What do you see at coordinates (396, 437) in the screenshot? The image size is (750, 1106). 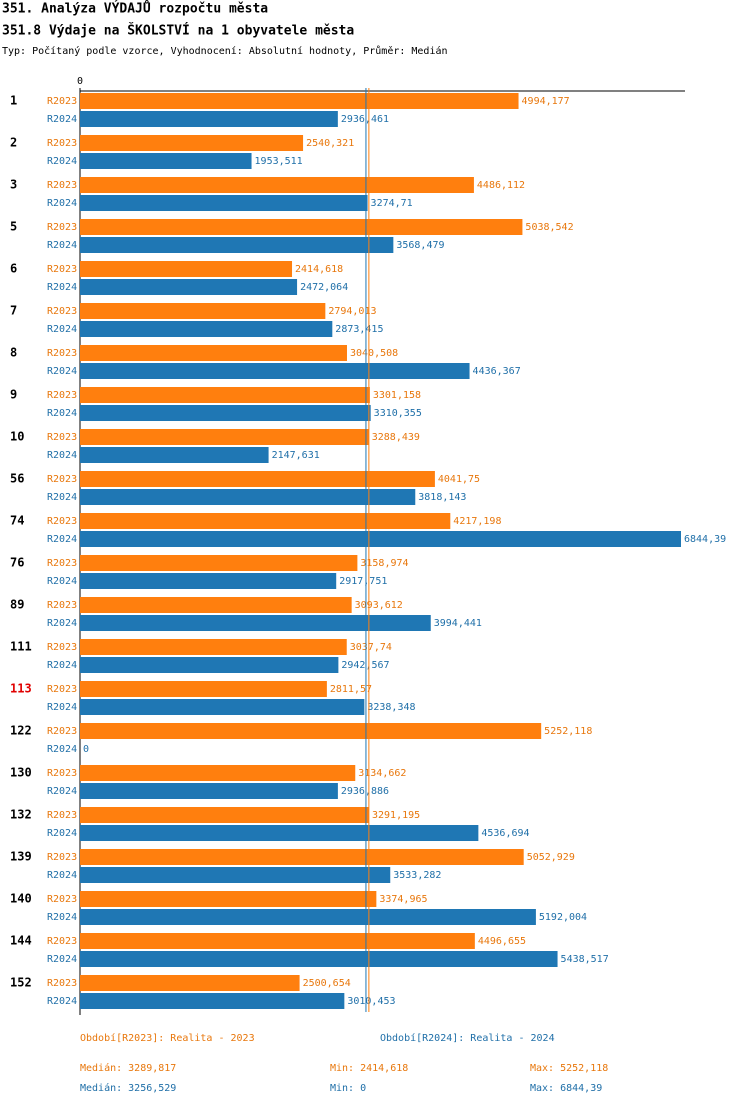 I see `value-label: 3288,439` at bounding box center [396, 437].